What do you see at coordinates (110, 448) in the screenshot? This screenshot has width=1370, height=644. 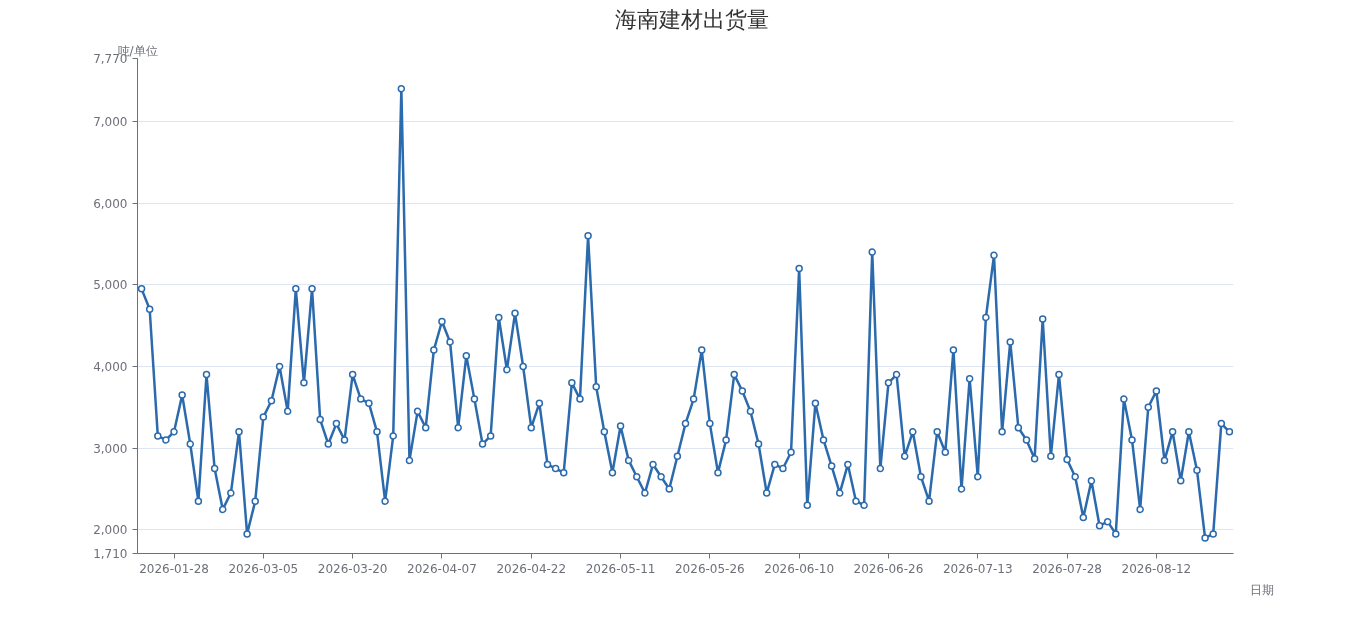 I see `y-tick-label: 3,000` at bounding box center [110, 448].